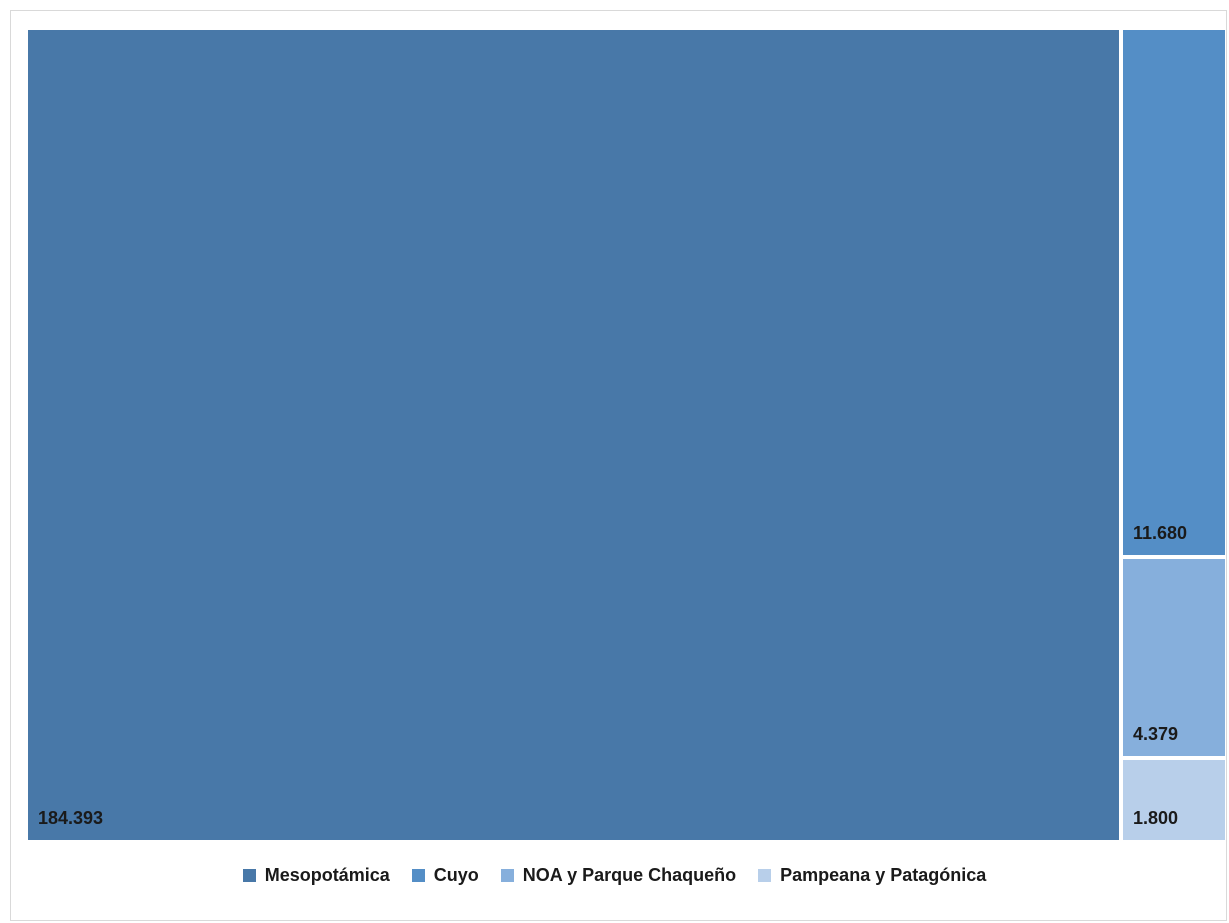 The height and width of the screenshot is (923, 1229). What do you see at coordinates (1174, 657) in the screenshot?
I see `treemap-tile-noa` at bounding box center [1174, 657].